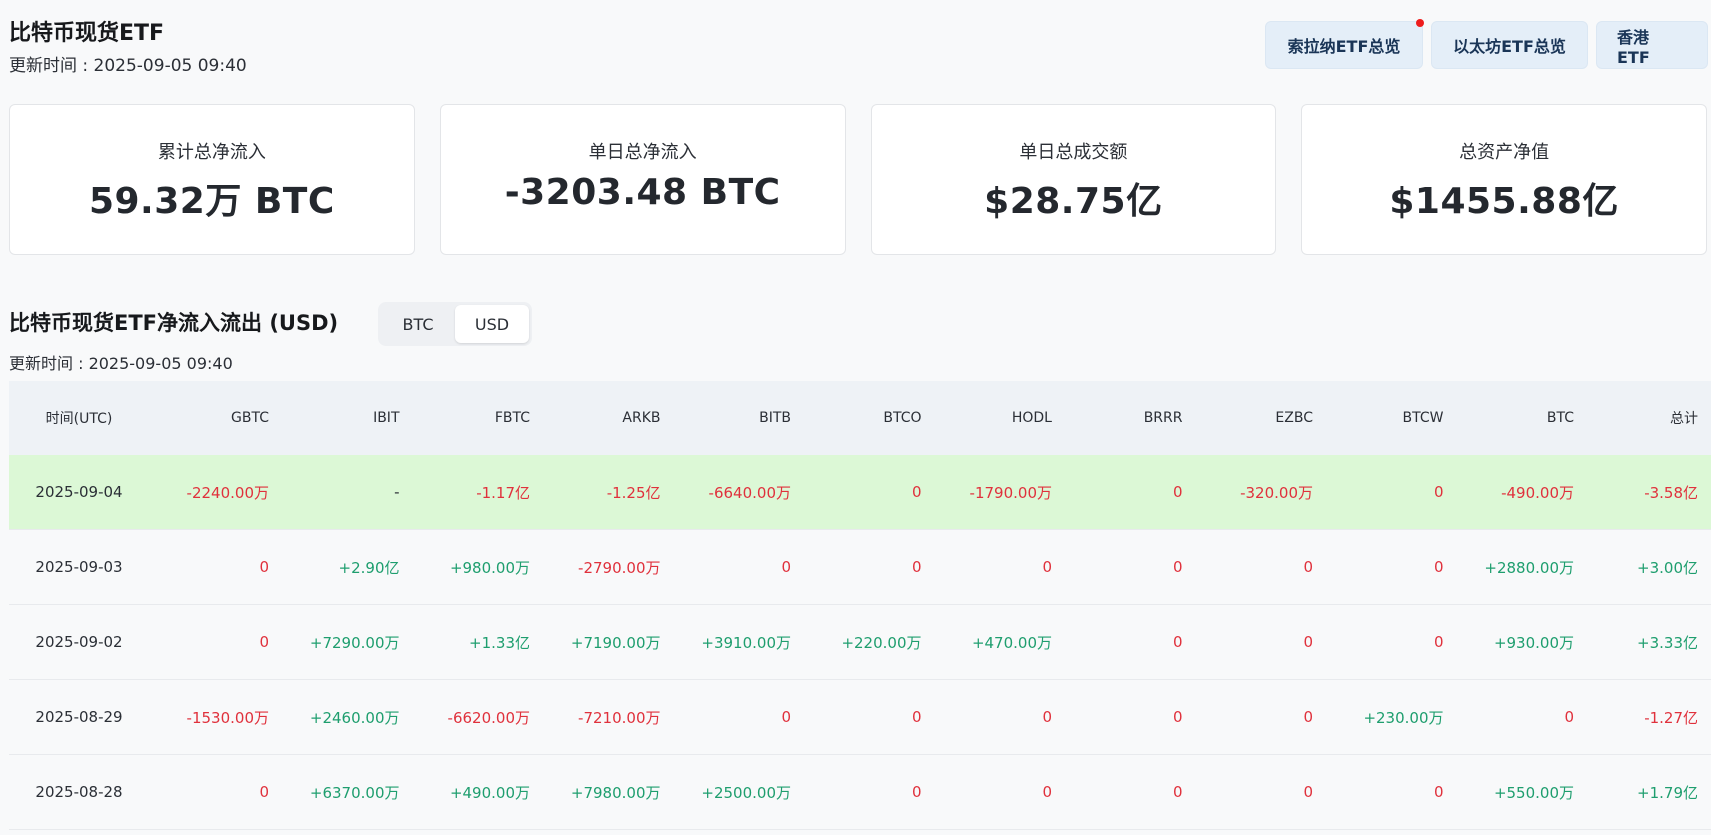 The width and height of the screenshot is (1711, 835). Describe the element at coordinates (1504, 152) in the screenshot. I see `stat-label: 总资产净值` at that location.